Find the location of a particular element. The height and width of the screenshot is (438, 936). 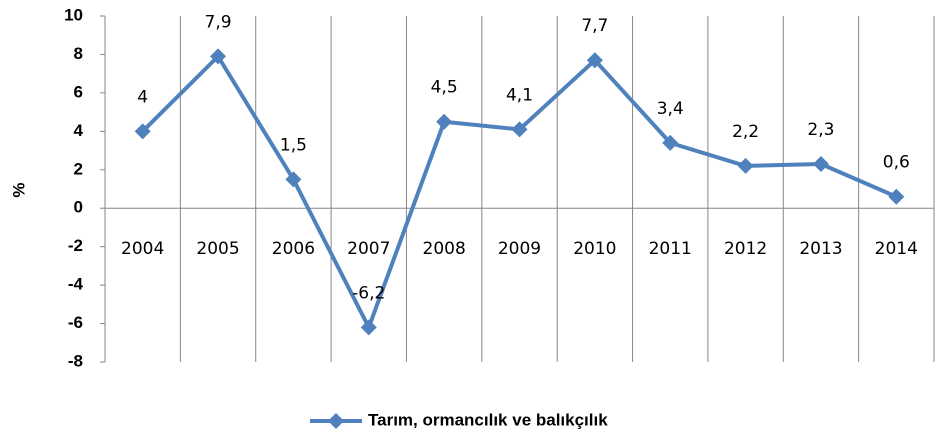

y-tick-label: -4 is located at coordinates (76, 284).